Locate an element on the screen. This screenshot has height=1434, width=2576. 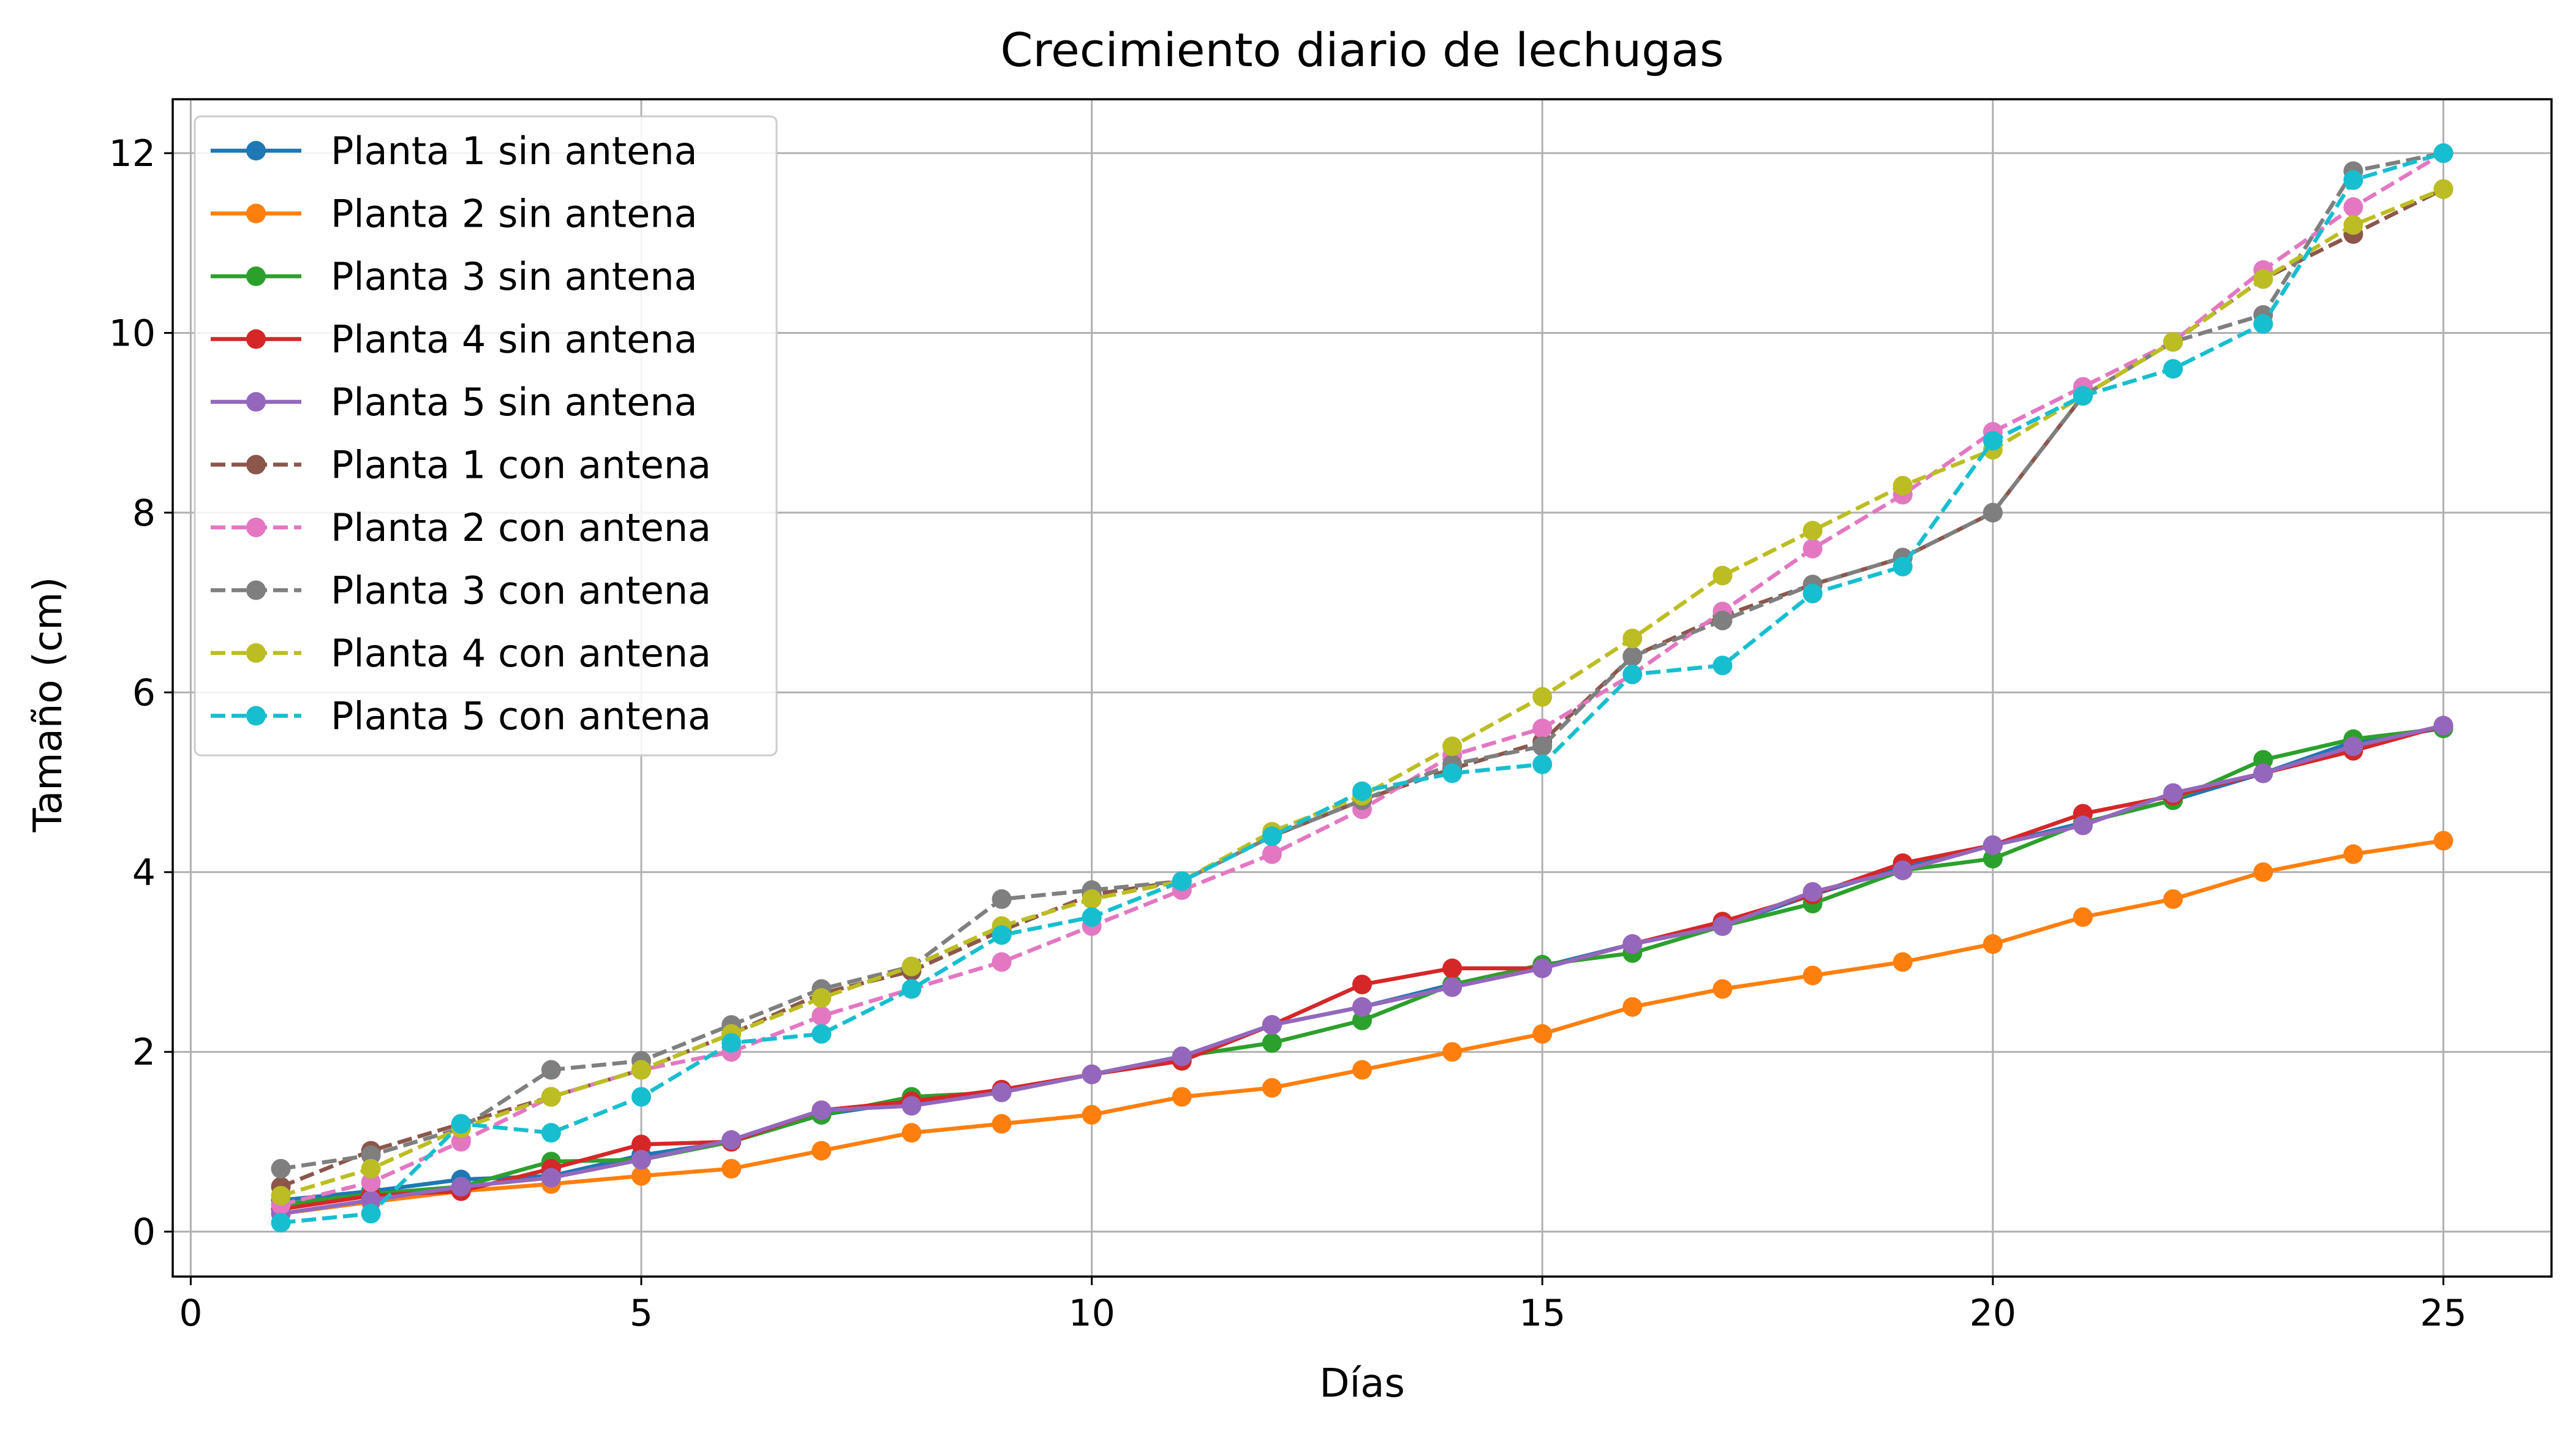
x-tick-label: 15 is located at coordinates (1542, 1313).